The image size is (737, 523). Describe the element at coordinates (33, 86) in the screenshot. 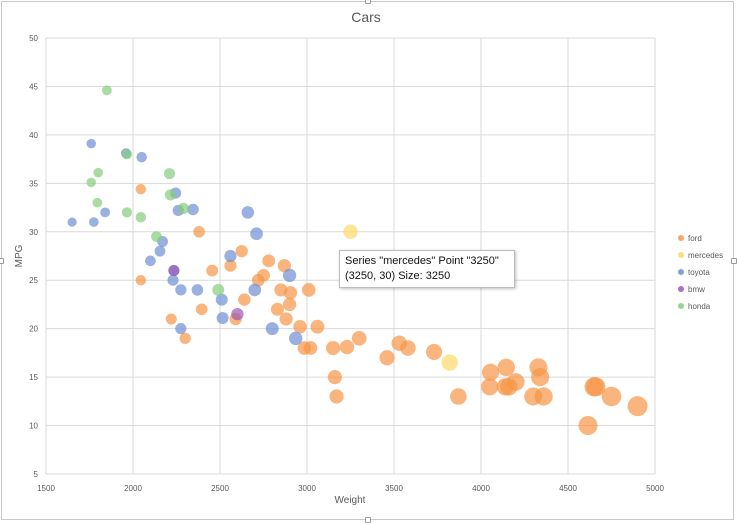

I see `y-tick-label: 45` at that location.